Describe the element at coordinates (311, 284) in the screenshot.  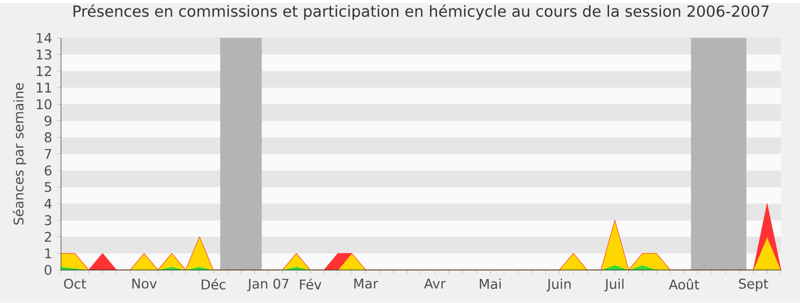
I see `x-tick-label: Fév` at that location.